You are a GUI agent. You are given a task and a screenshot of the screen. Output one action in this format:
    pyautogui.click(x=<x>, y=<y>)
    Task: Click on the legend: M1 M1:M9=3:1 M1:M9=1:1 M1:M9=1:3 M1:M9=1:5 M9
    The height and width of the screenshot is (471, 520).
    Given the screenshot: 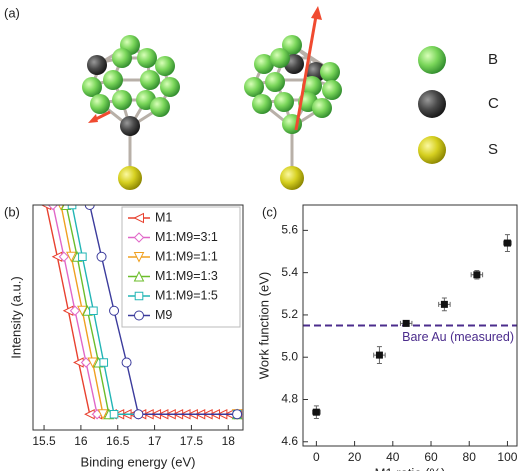 What is the action you would take?
    pyautogui.click(x=181, y=267)
    